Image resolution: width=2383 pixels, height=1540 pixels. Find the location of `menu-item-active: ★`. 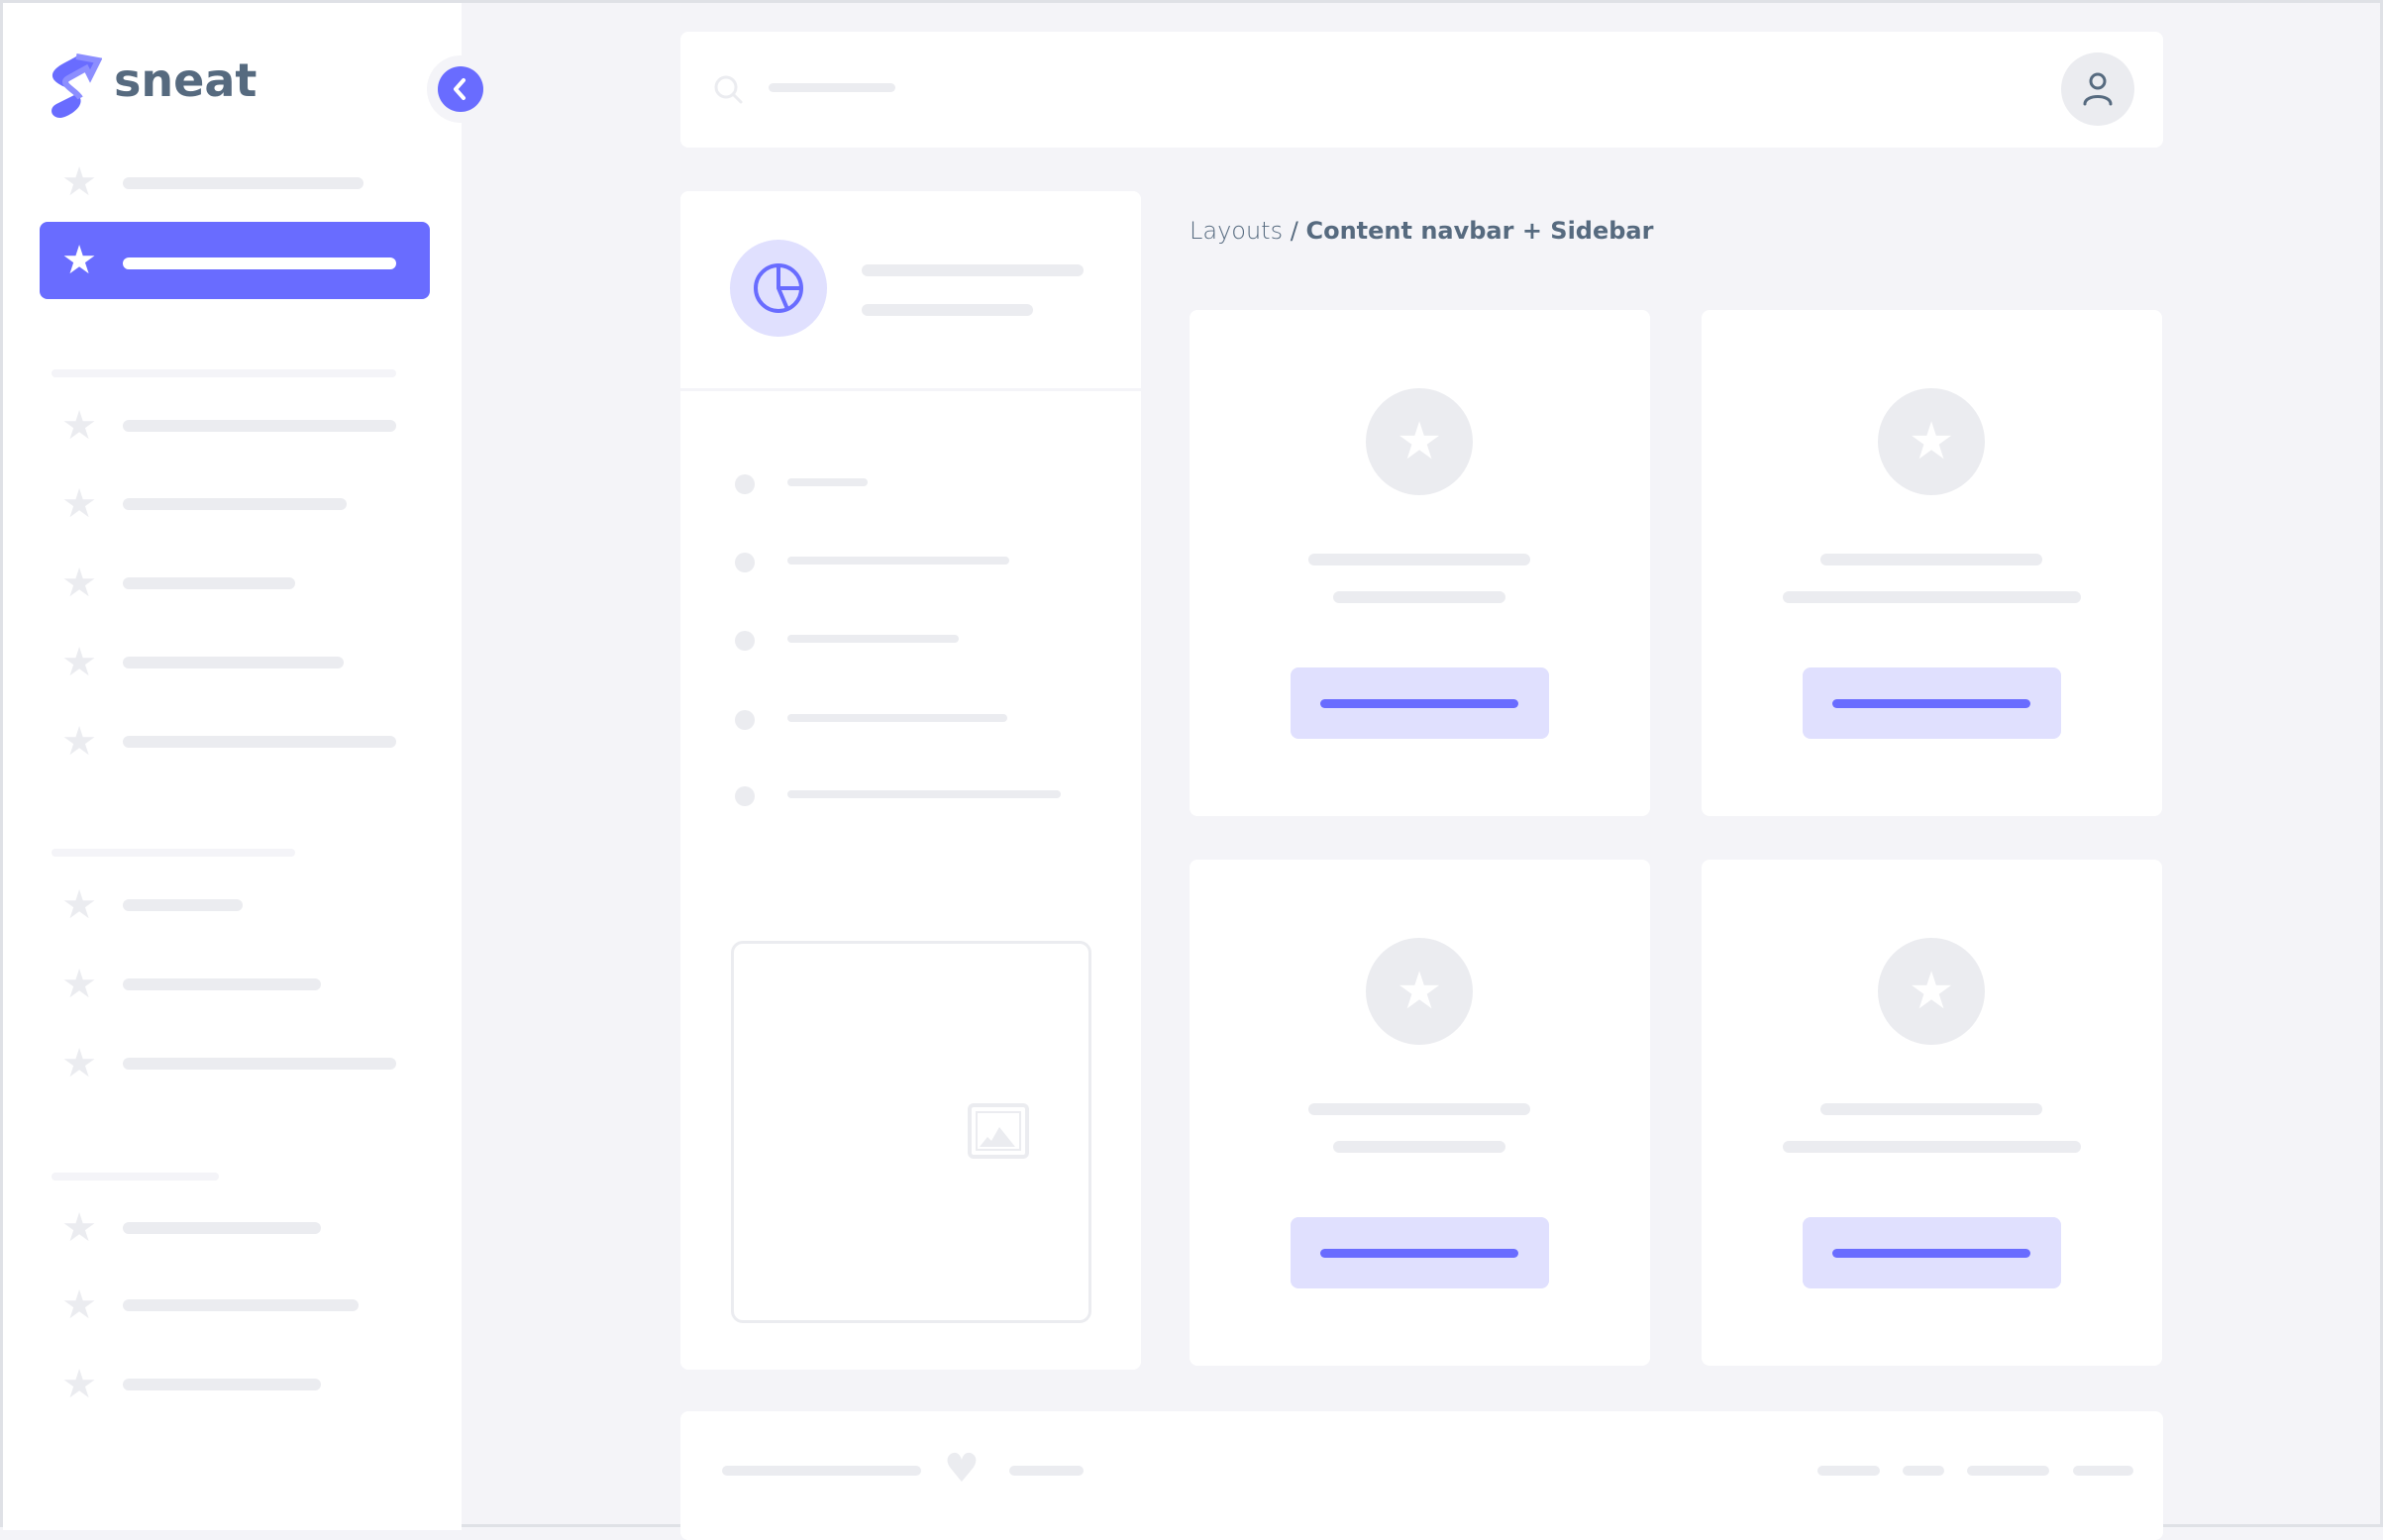

menu-item-active: ★ is located at coordinates (235, 260).